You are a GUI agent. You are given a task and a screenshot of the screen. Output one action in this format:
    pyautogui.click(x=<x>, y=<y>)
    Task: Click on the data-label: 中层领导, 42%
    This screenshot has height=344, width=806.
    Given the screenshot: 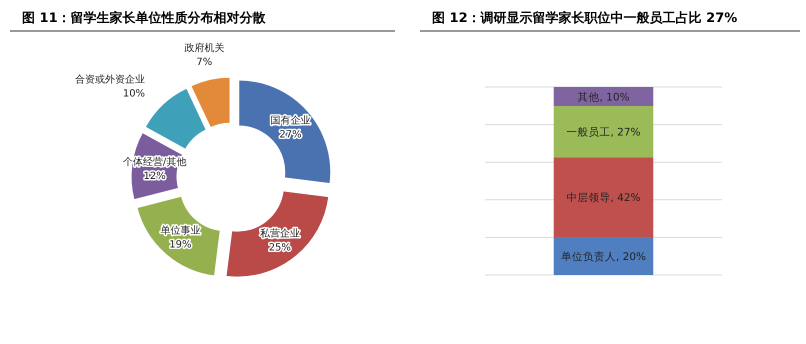 What is the action you would take?
    pyautogui.click(x=603, y=197)
    